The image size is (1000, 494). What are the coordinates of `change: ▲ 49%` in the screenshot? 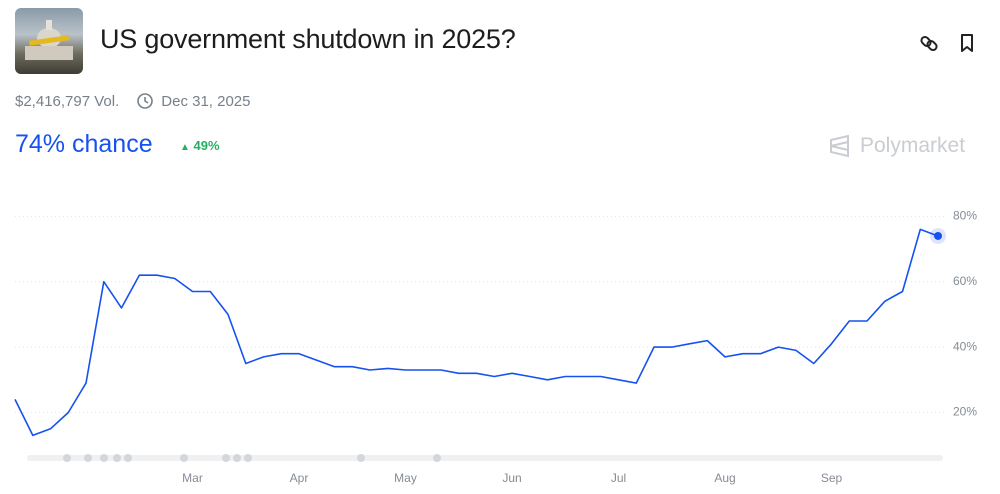 It's located at (200, 145).